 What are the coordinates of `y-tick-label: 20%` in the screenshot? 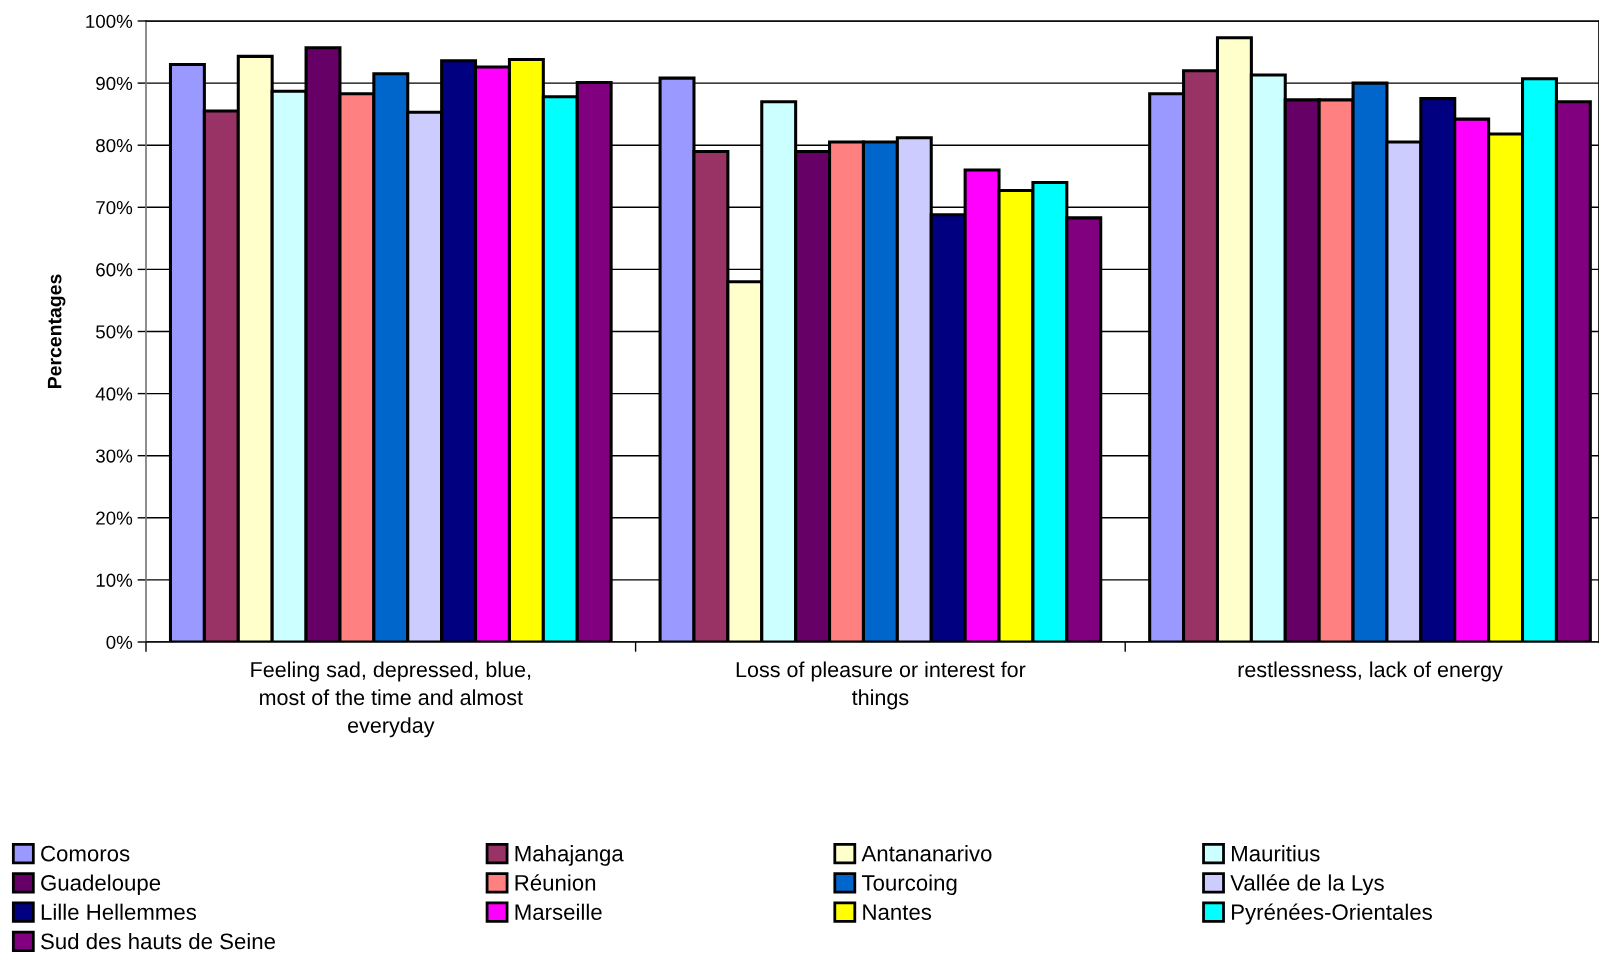 It's located at (114, 518).